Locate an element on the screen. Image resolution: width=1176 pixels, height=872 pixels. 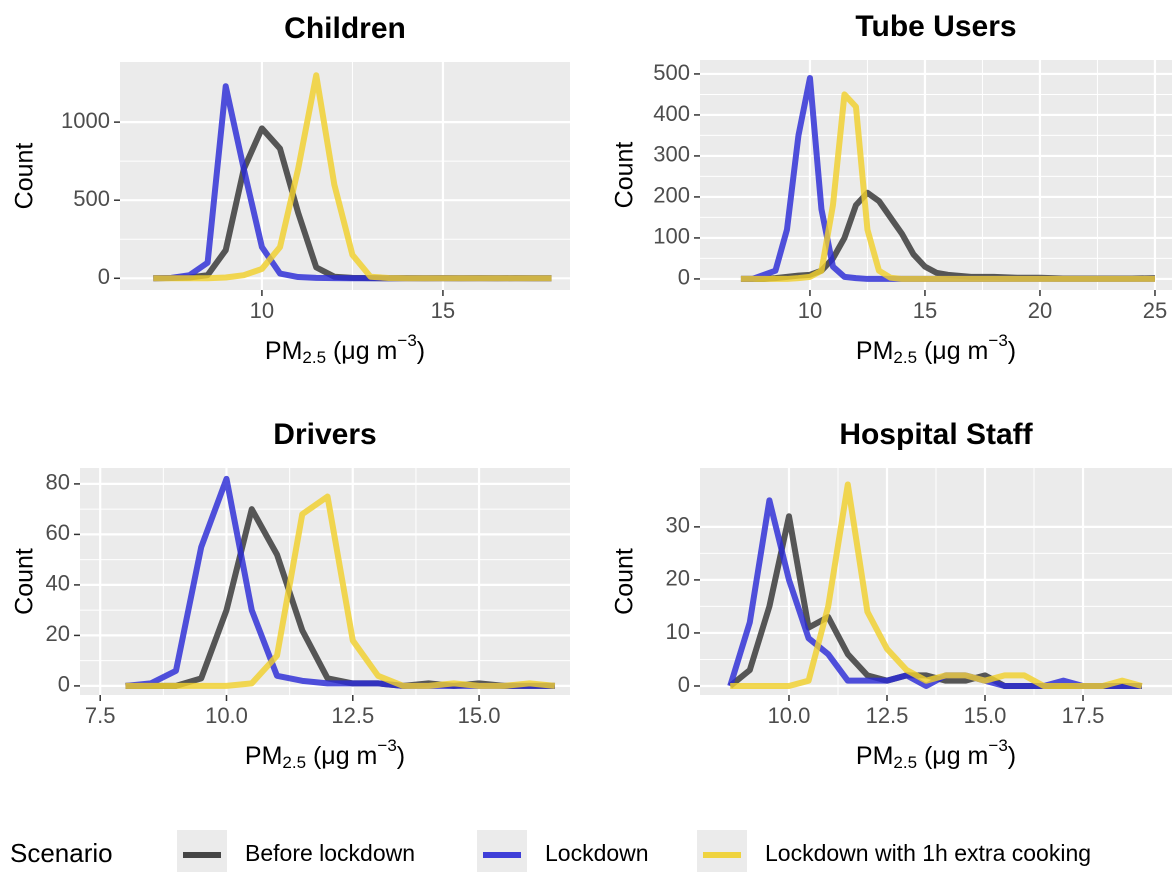
legend-label: Before lockdown is located at coordinates (330, 853).